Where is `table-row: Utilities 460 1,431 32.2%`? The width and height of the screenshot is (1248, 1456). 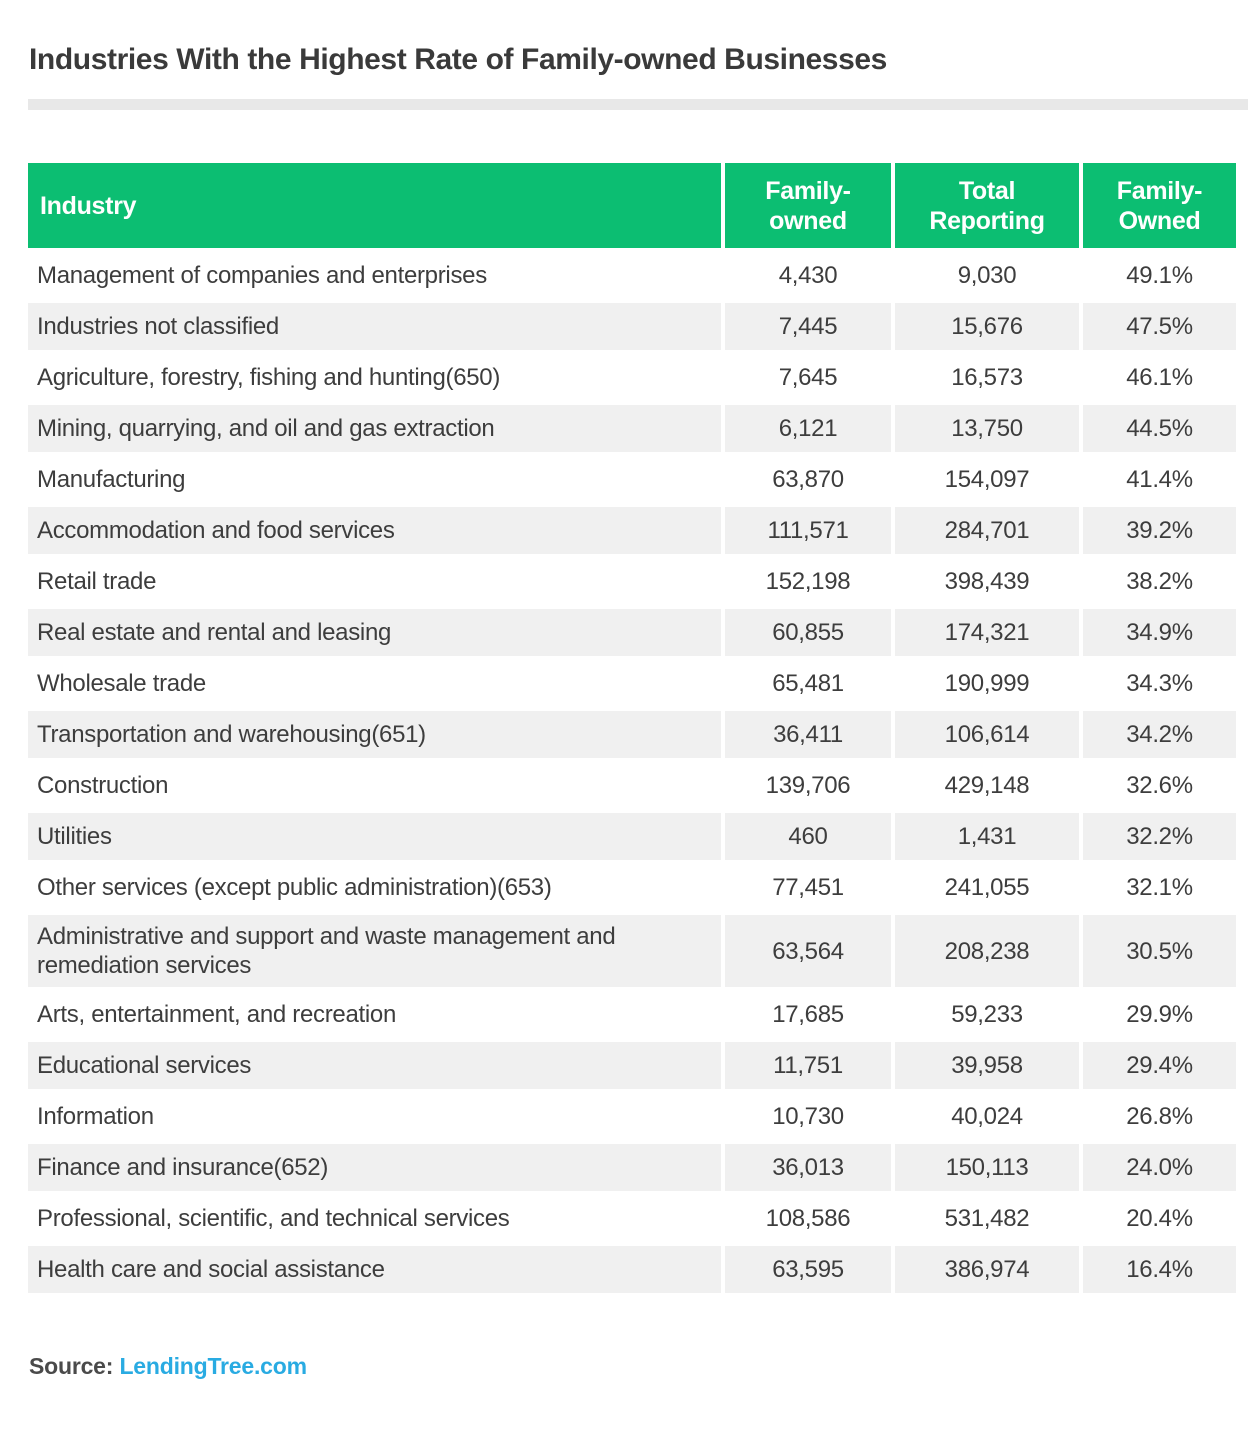 table-row: Utilities 460 1,431 32.2% is located at coordinates (632, 836).